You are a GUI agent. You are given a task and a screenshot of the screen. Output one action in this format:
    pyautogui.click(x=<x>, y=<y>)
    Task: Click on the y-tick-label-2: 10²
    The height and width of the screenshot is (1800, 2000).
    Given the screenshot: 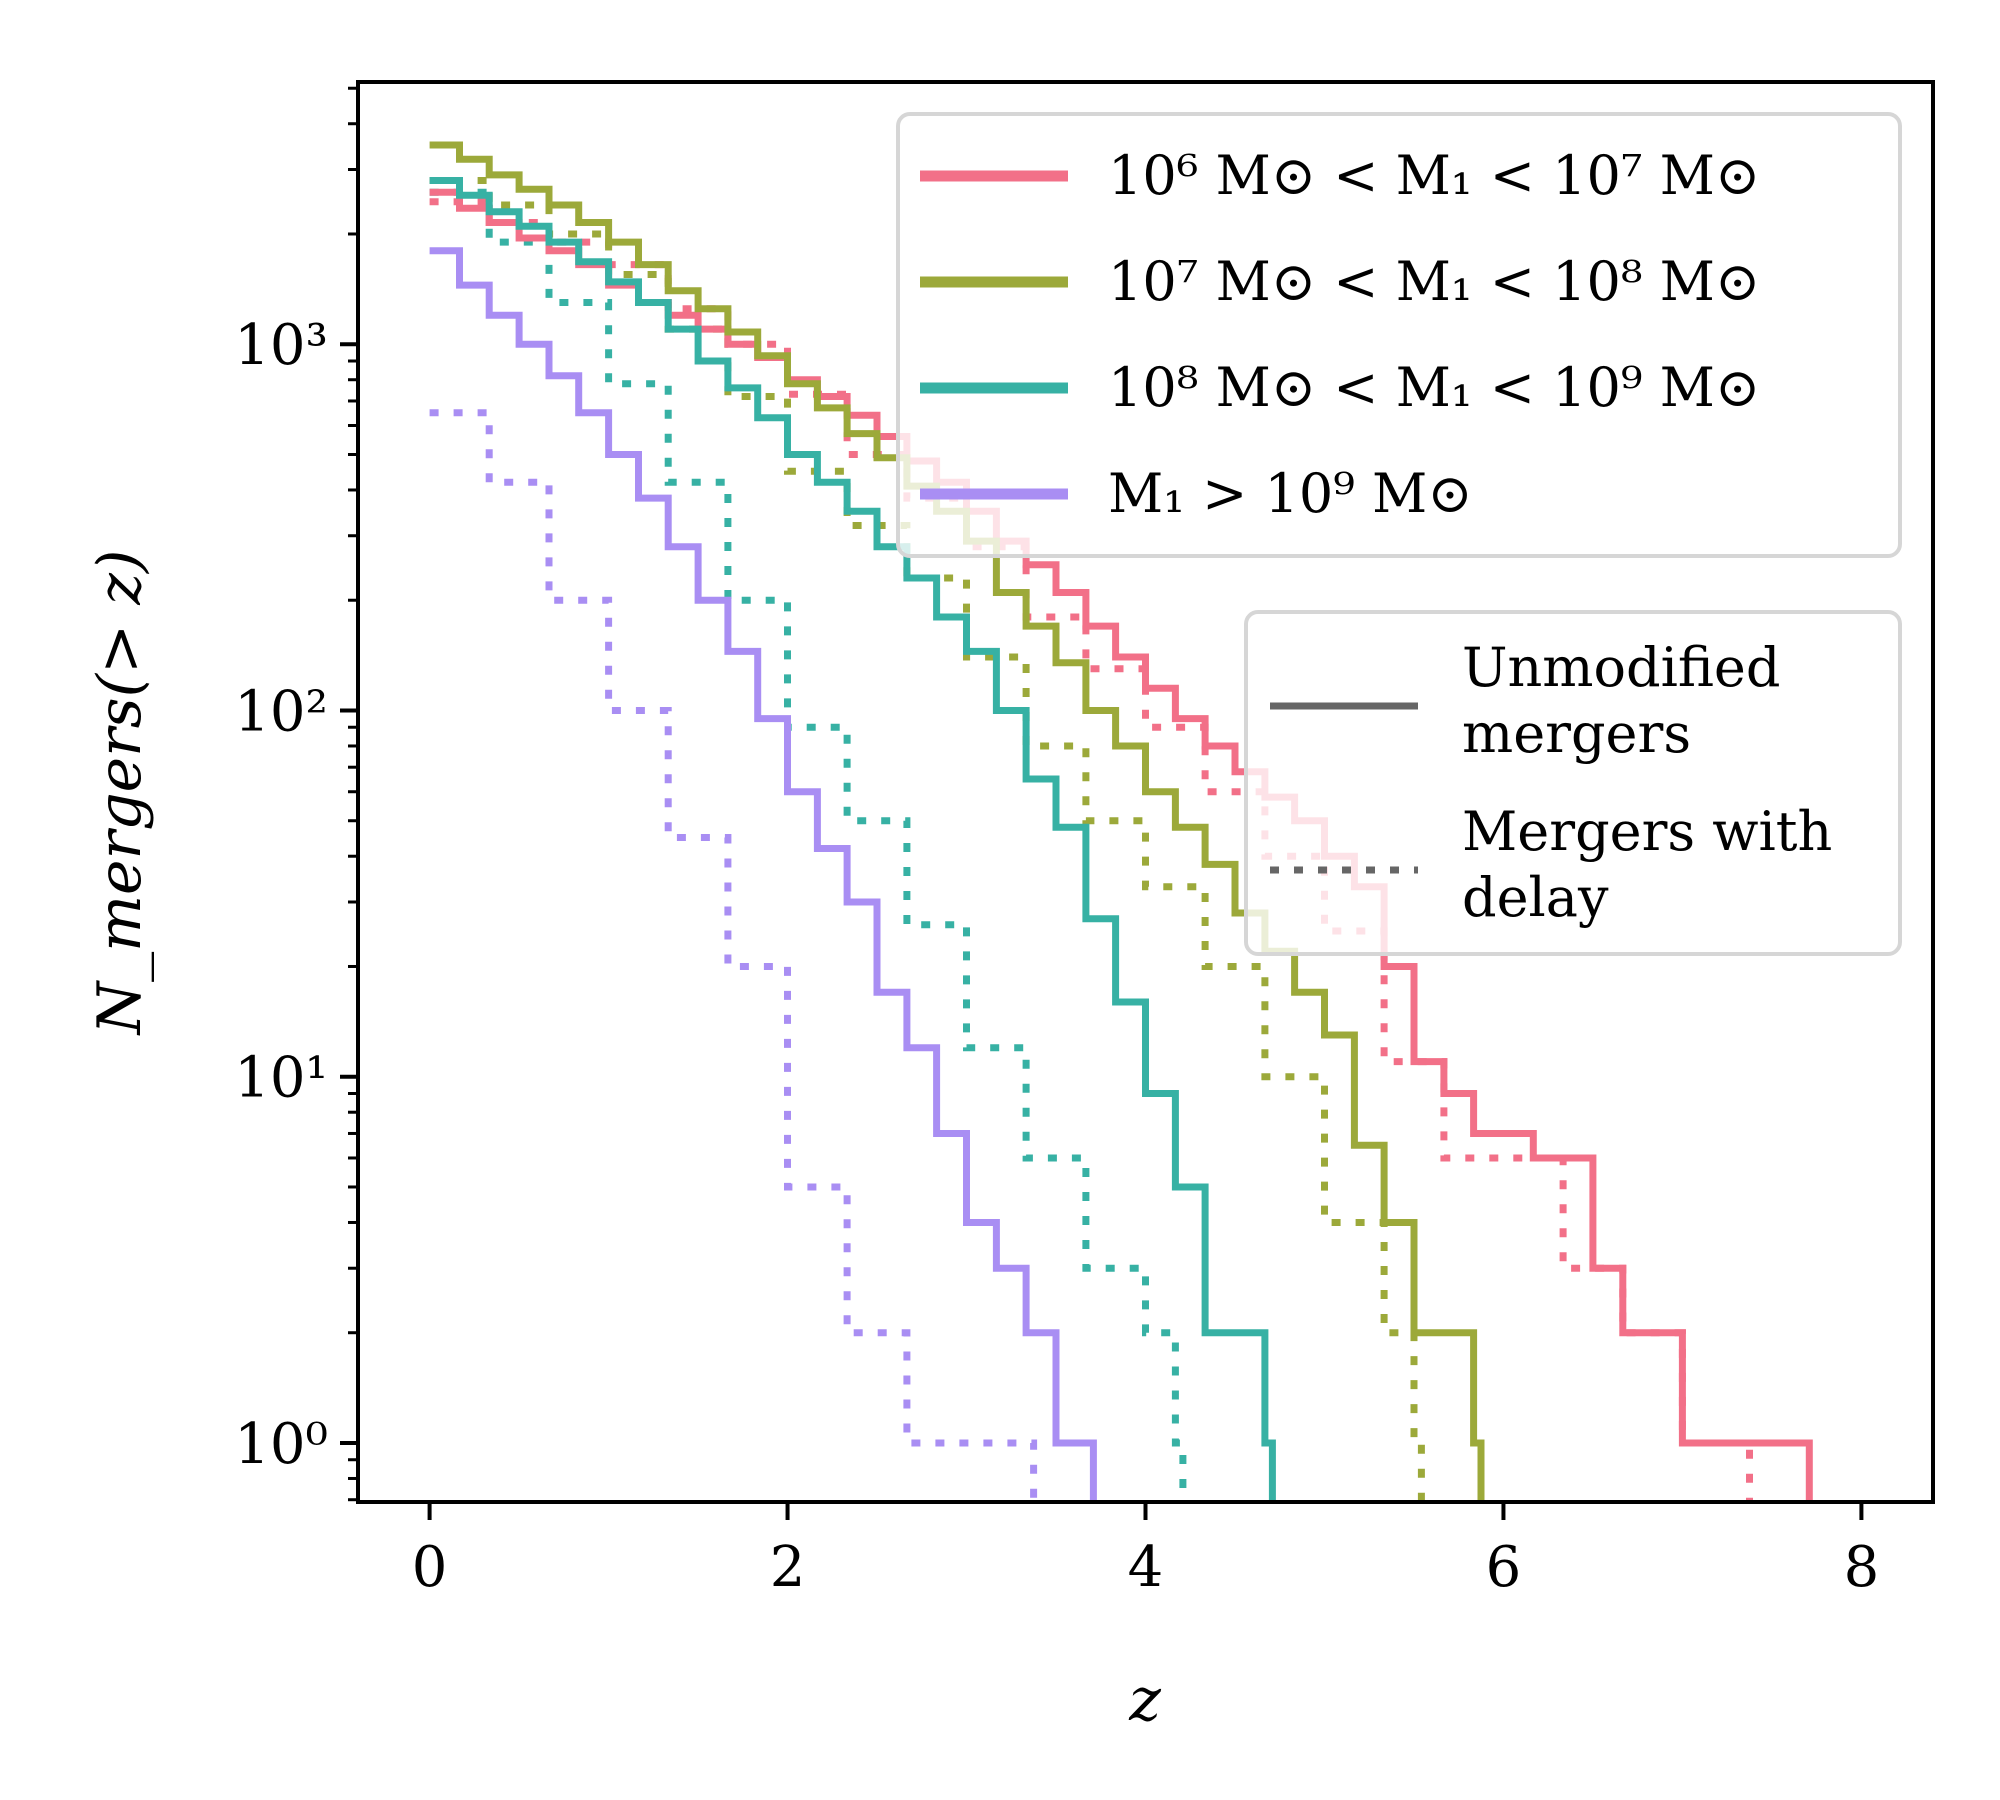 What is the action you would take?
    pyautogui.click(x=281, y=711)
    